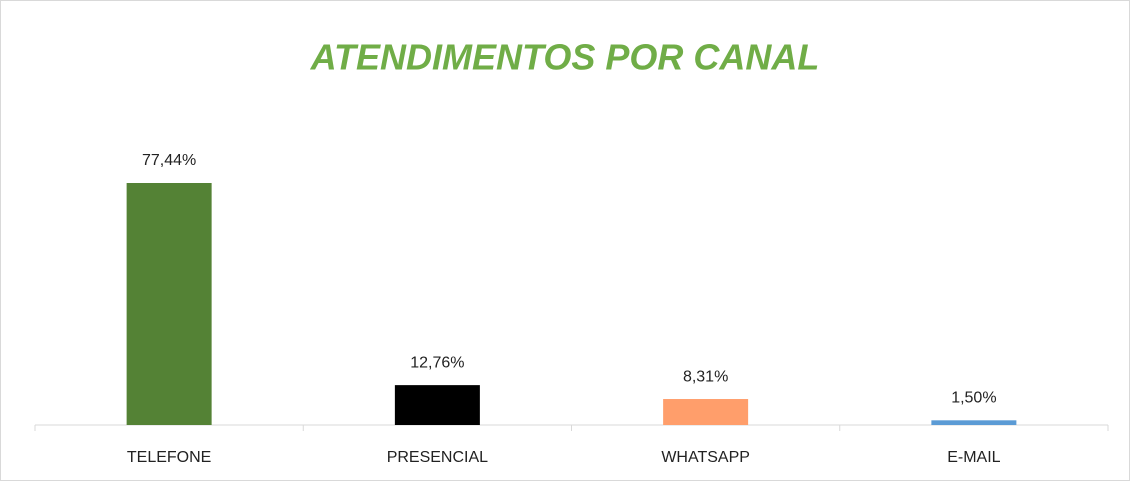 The image size is (1130, 481). I want to click on value-label: 12,76%, so click(437, 362).